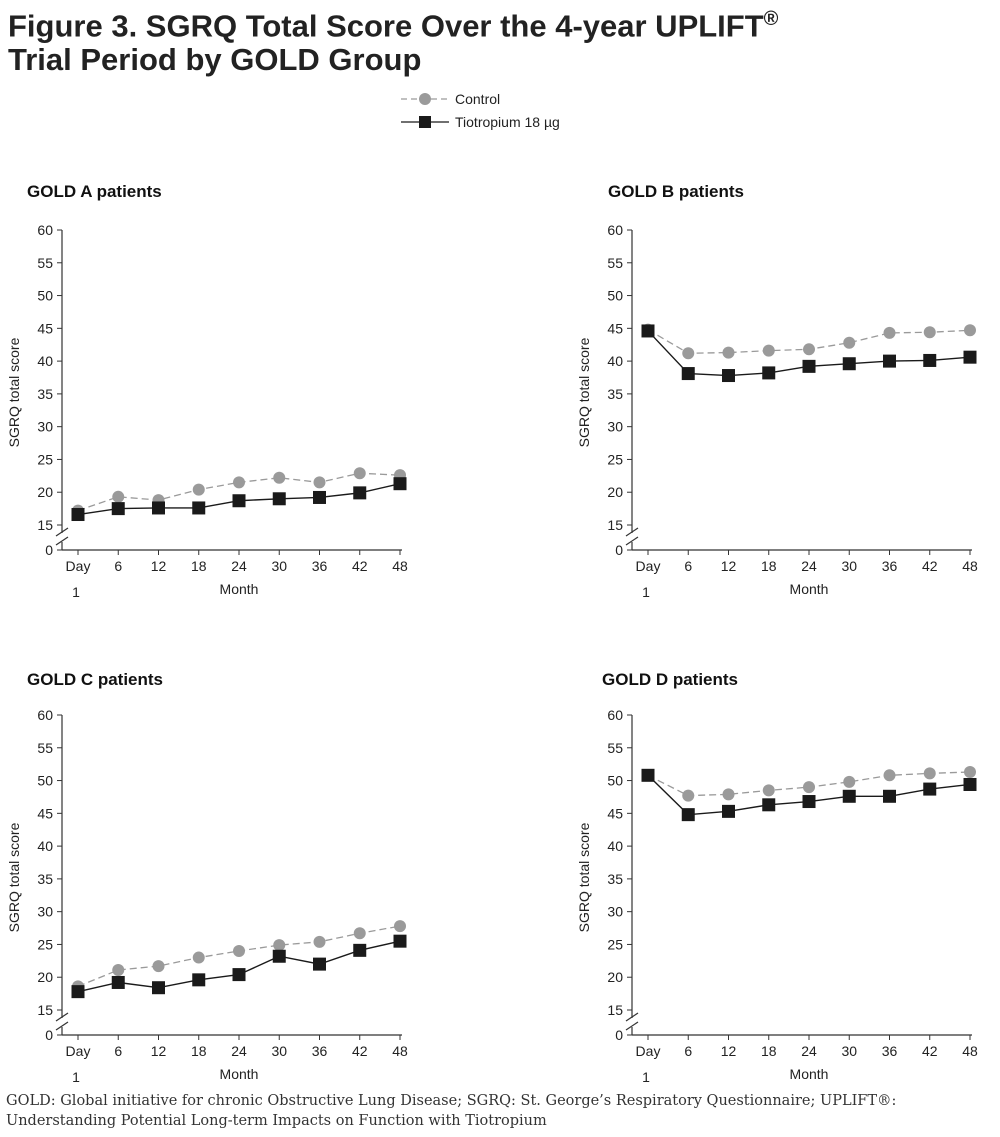 The image size is (1000, 1137). I want to click on figure-title-registered-mark: ®, so click(771, 19).